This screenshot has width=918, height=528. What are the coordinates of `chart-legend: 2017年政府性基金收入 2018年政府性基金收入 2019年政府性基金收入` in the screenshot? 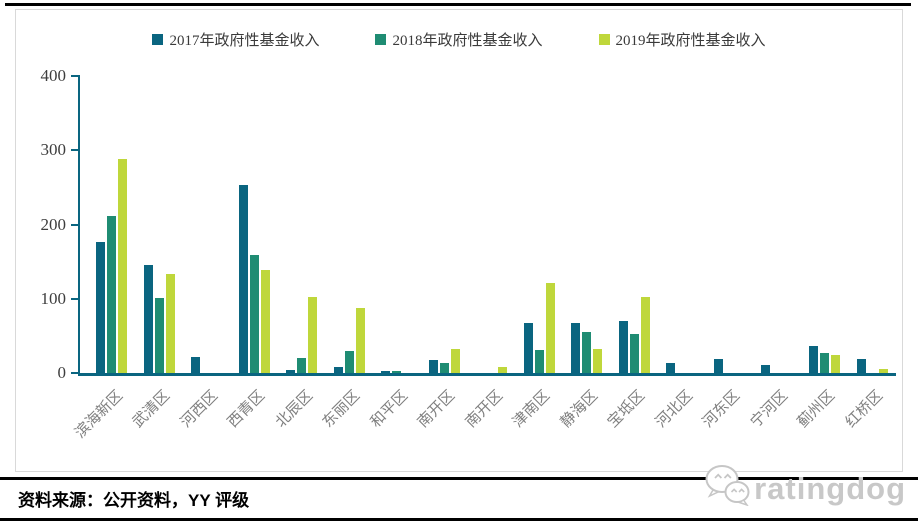 It's located at (459, 39).